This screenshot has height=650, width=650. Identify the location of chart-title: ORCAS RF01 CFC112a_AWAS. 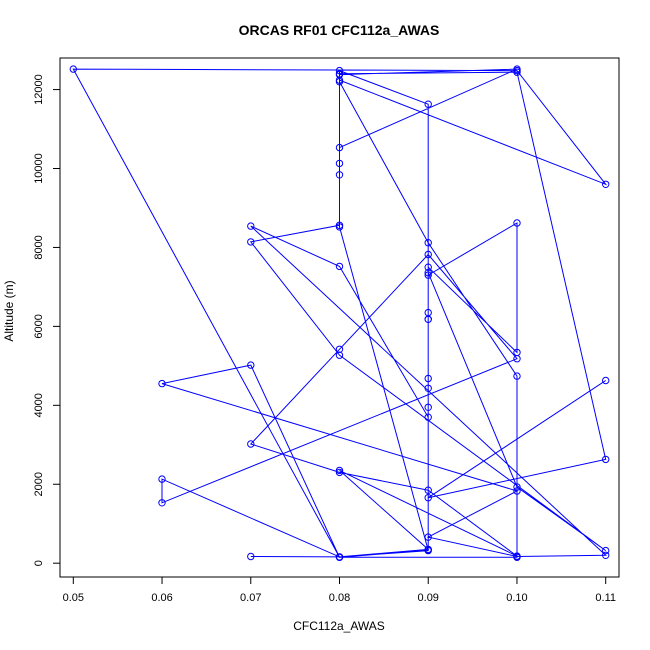
(339, 30).